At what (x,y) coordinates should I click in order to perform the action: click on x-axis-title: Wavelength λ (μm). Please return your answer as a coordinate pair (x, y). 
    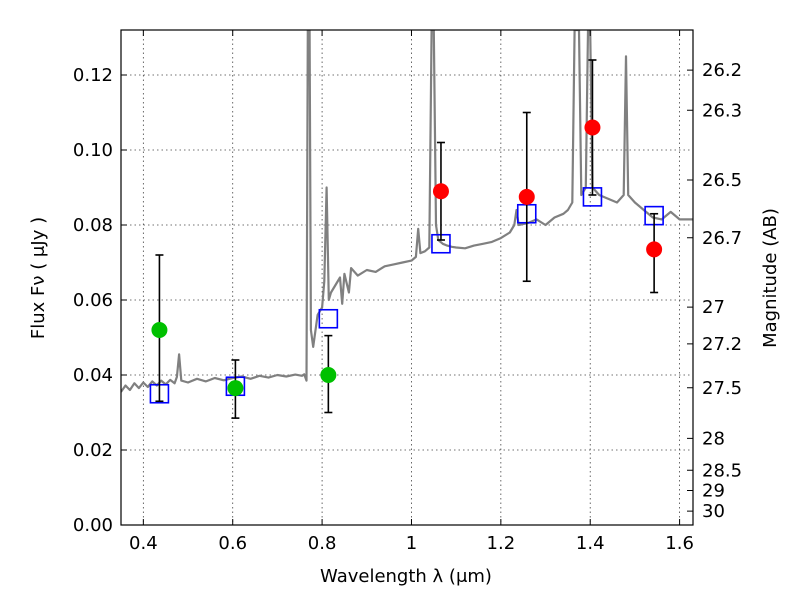
    Looking at the image, I should click on (406, 576).